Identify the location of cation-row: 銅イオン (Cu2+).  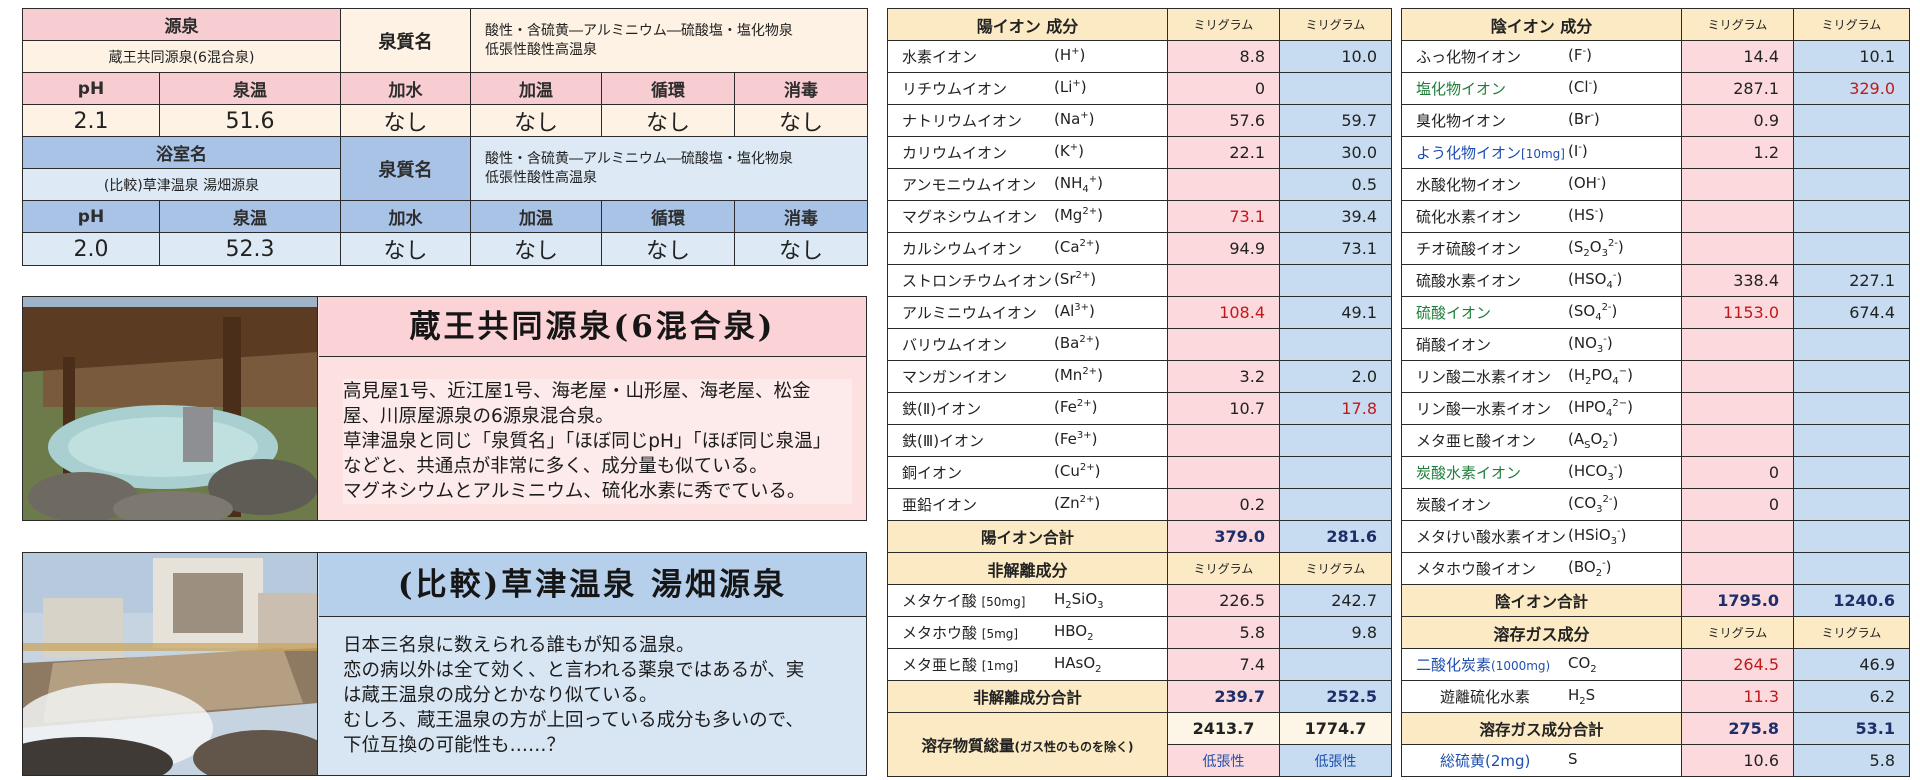
(1139, 472).